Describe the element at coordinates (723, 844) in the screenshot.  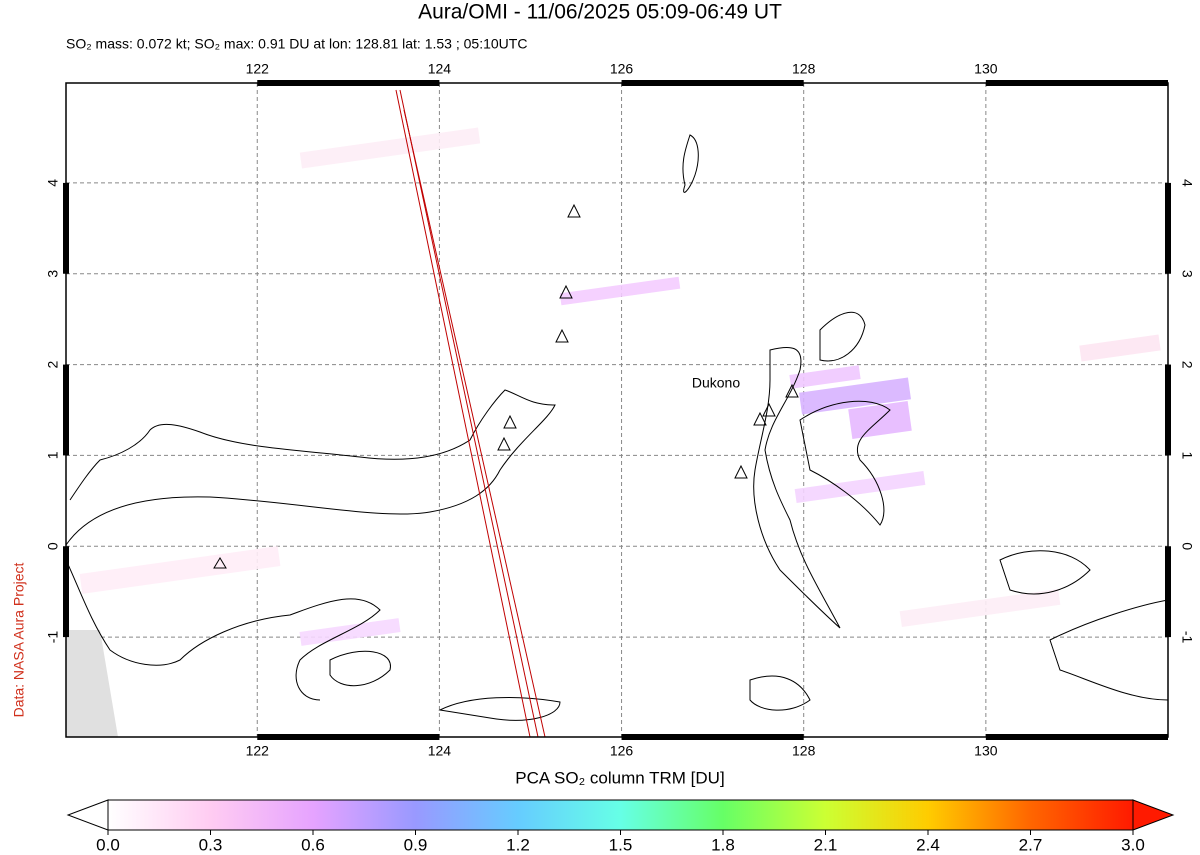
I see `colorbar-tick-label: 1.8` at that location.